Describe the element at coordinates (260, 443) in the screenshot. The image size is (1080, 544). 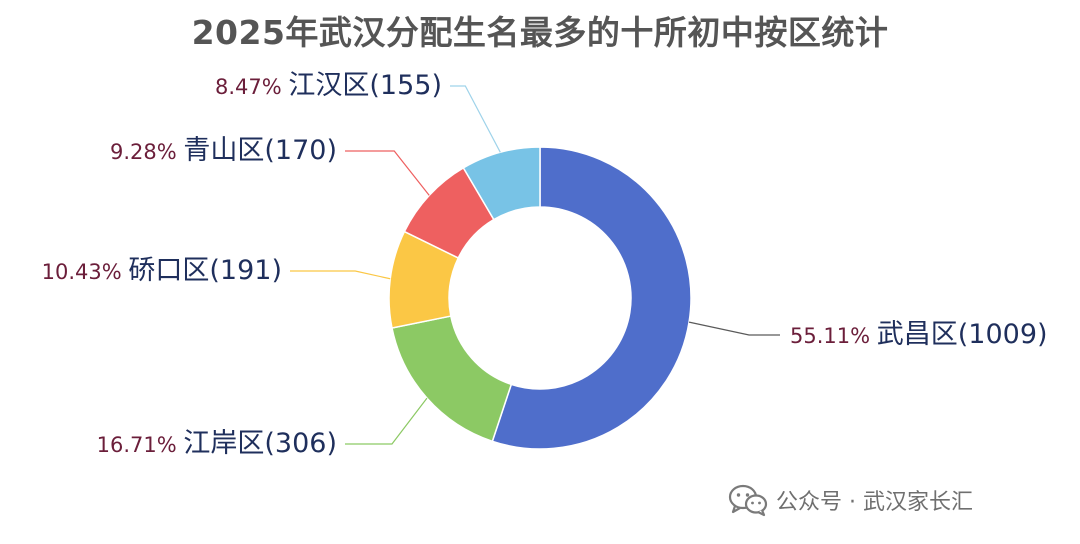
I see `slice-category: 江岸区(306)` at that location.